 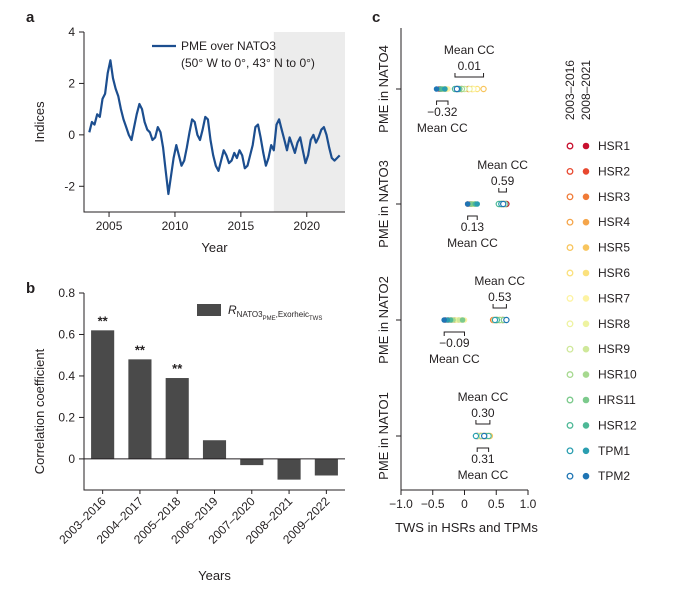 What do you see at coordinates (528, 504) in the screenshot?
I see `x-tick-label: 1.0` at bounding box center [528, 504].